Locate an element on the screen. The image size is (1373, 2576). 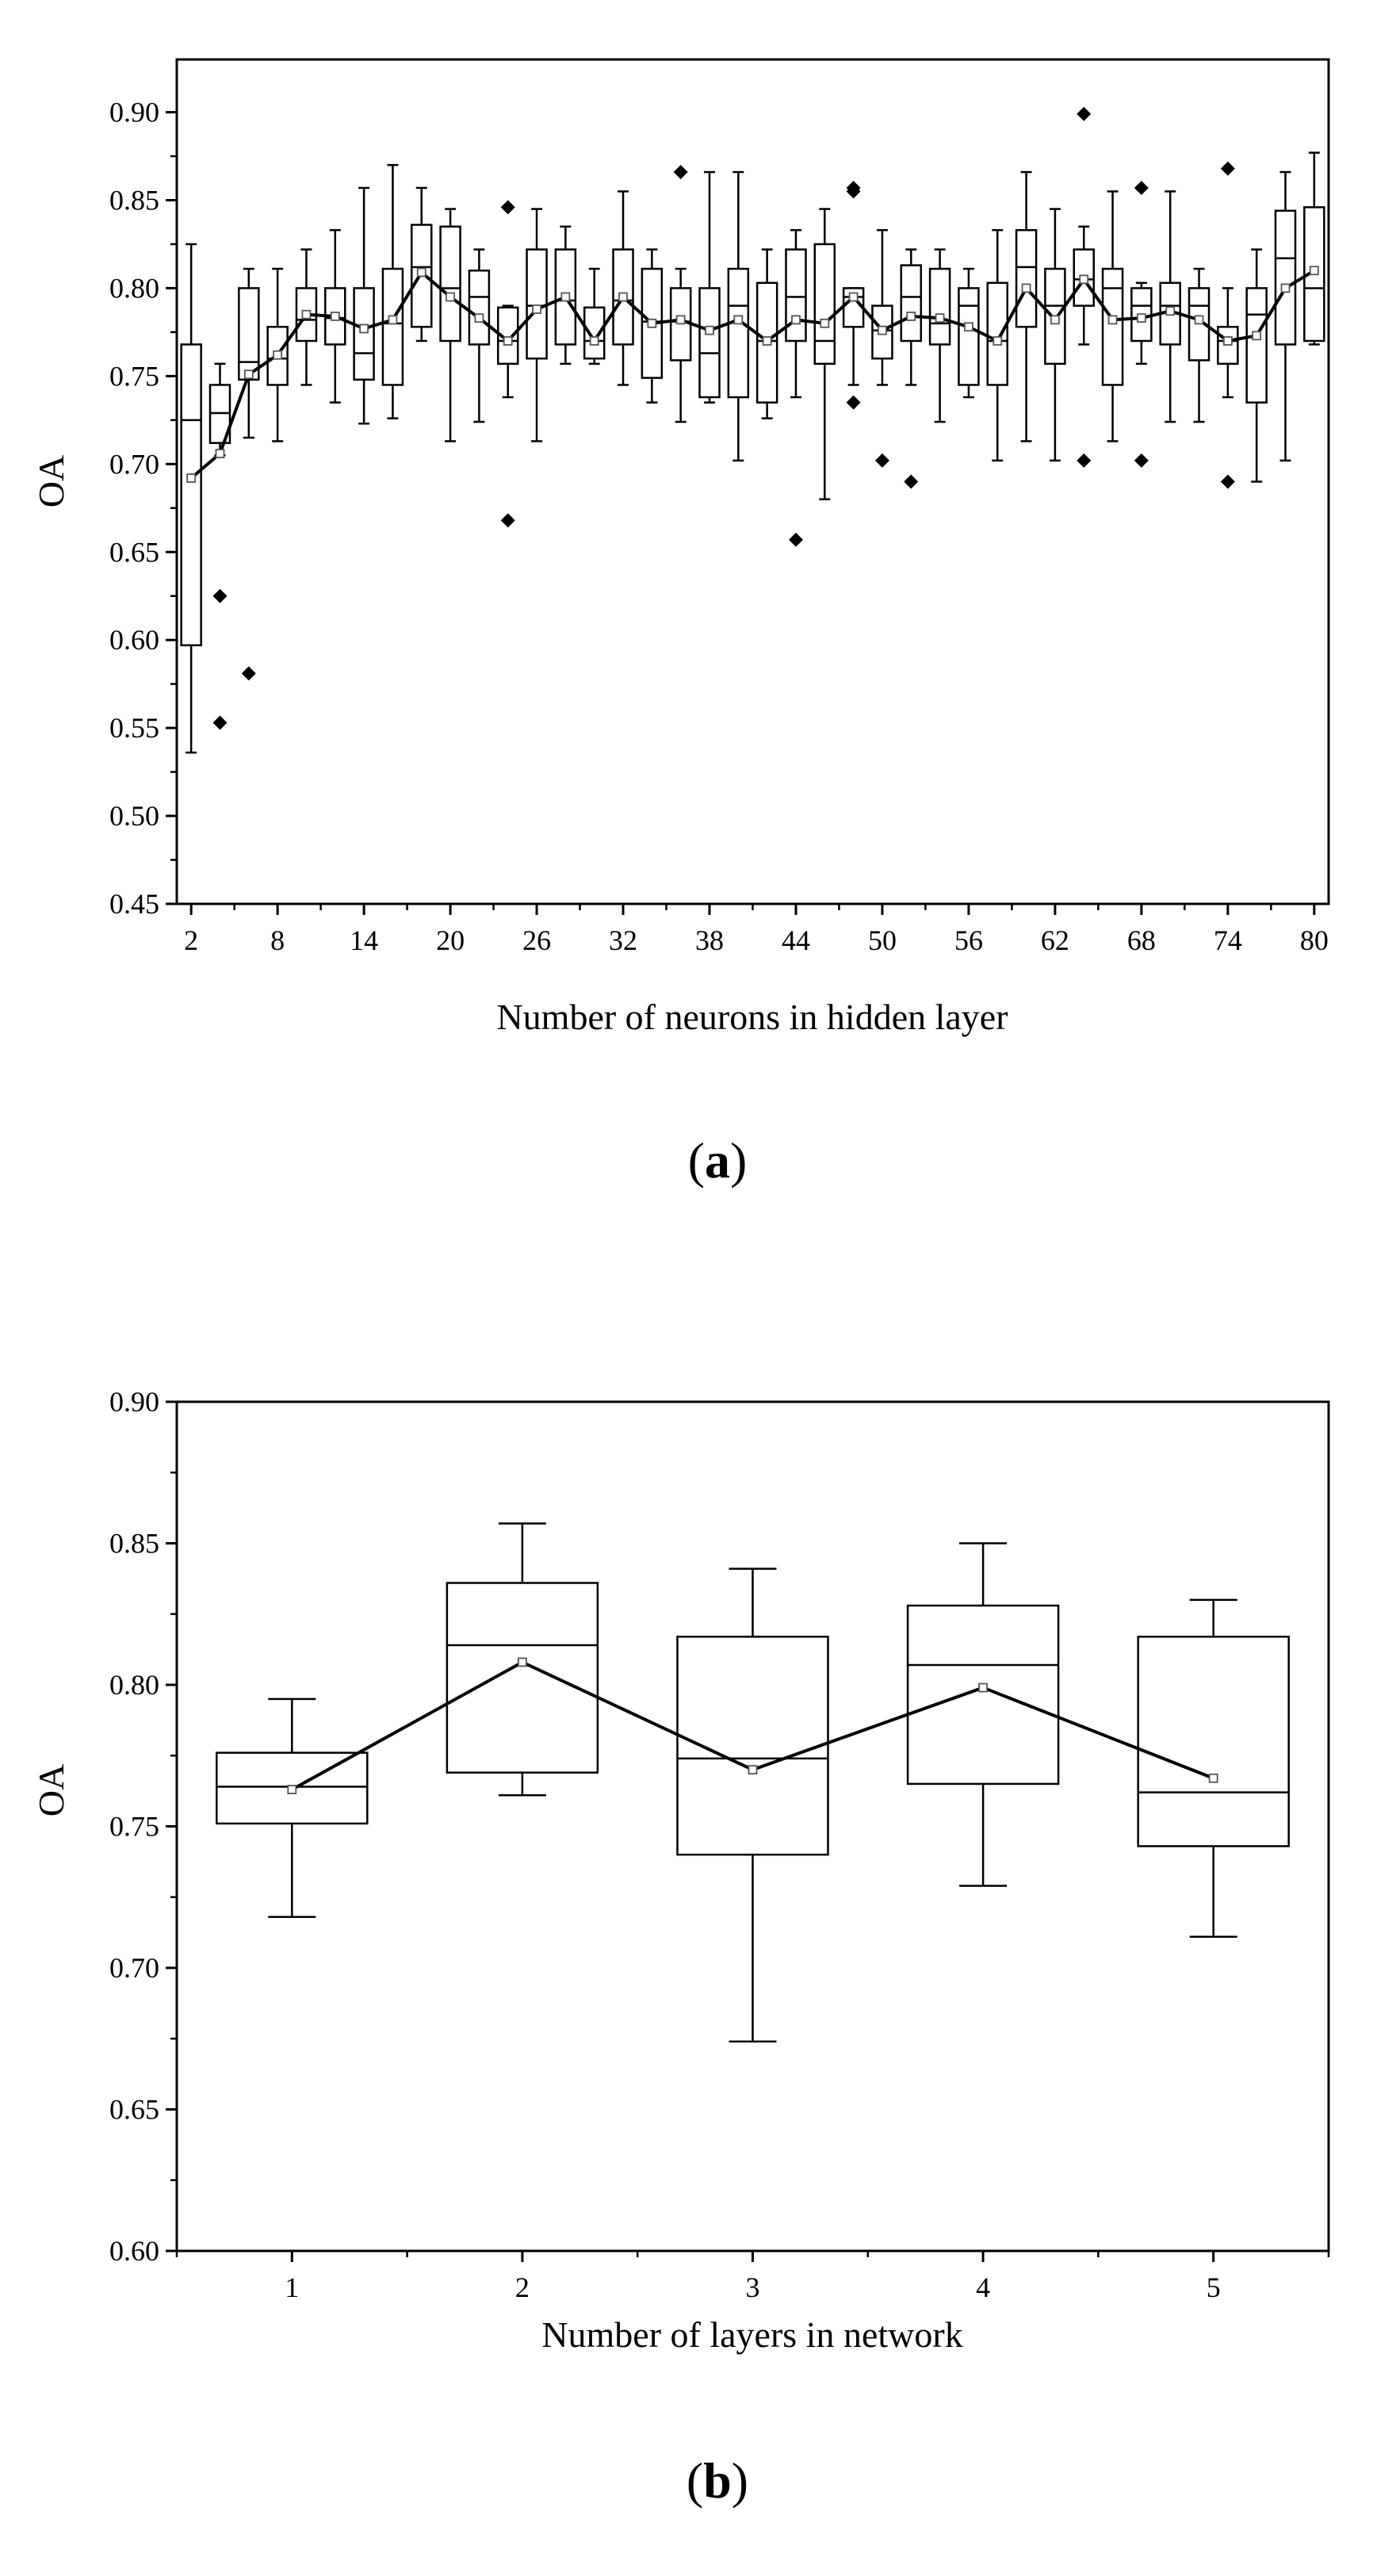
panel-letter-b: b is located at coordinates (717, 2480).